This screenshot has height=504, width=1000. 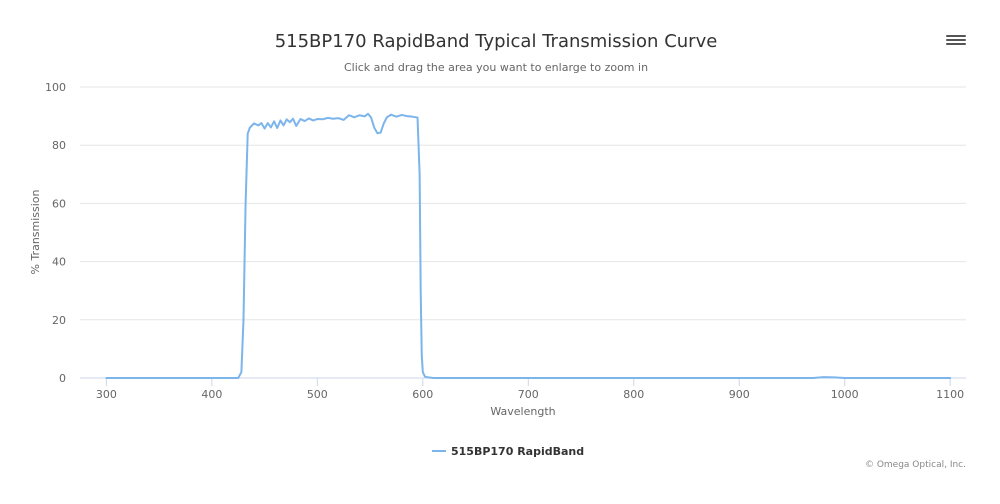 I want to click on x-tick-label: 300, so click(x=106, y=394).